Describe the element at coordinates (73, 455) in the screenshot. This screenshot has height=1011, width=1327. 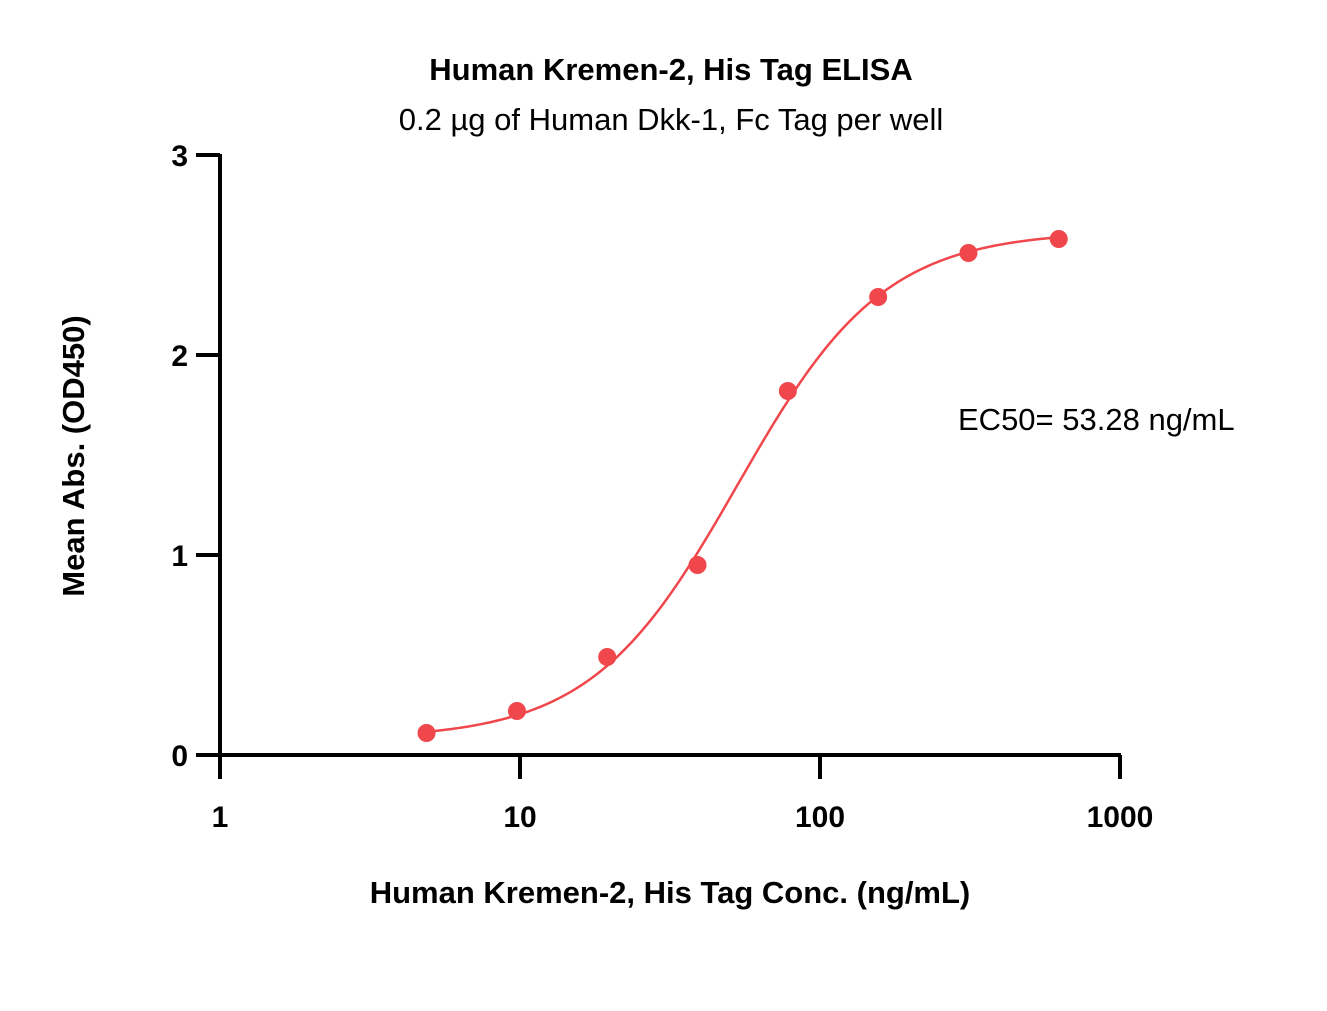
I see `y-axis-label: Mean Abs. (OD450)` at that location.